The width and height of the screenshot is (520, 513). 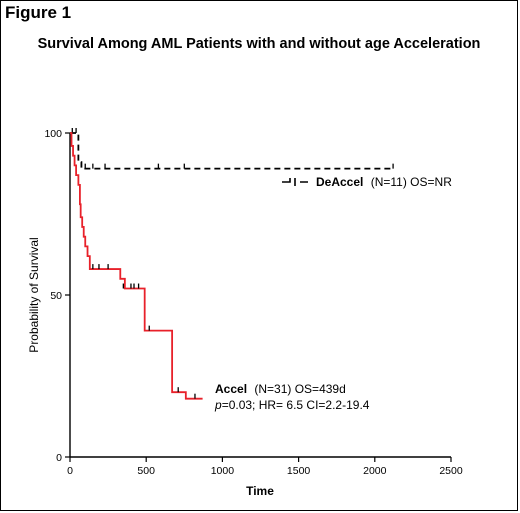 I want to click on legend-accel-p: p, so click(x=218, y=405).